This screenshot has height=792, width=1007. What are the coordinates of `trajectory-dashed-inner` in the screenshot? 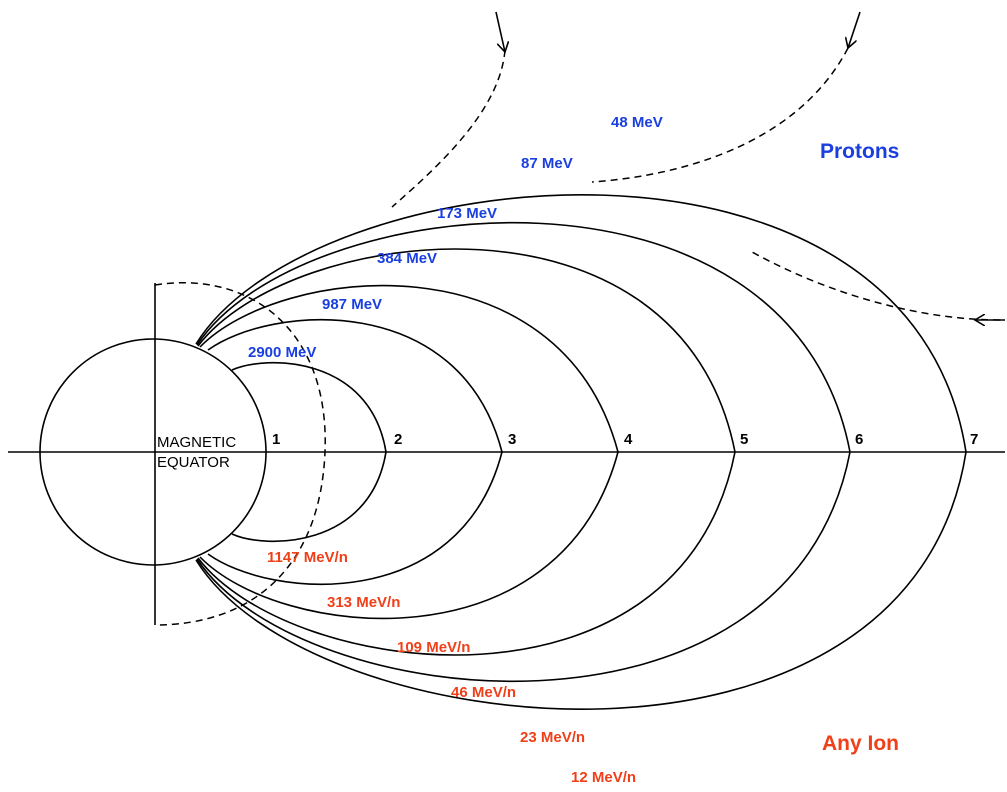 It's located at (240, 454).